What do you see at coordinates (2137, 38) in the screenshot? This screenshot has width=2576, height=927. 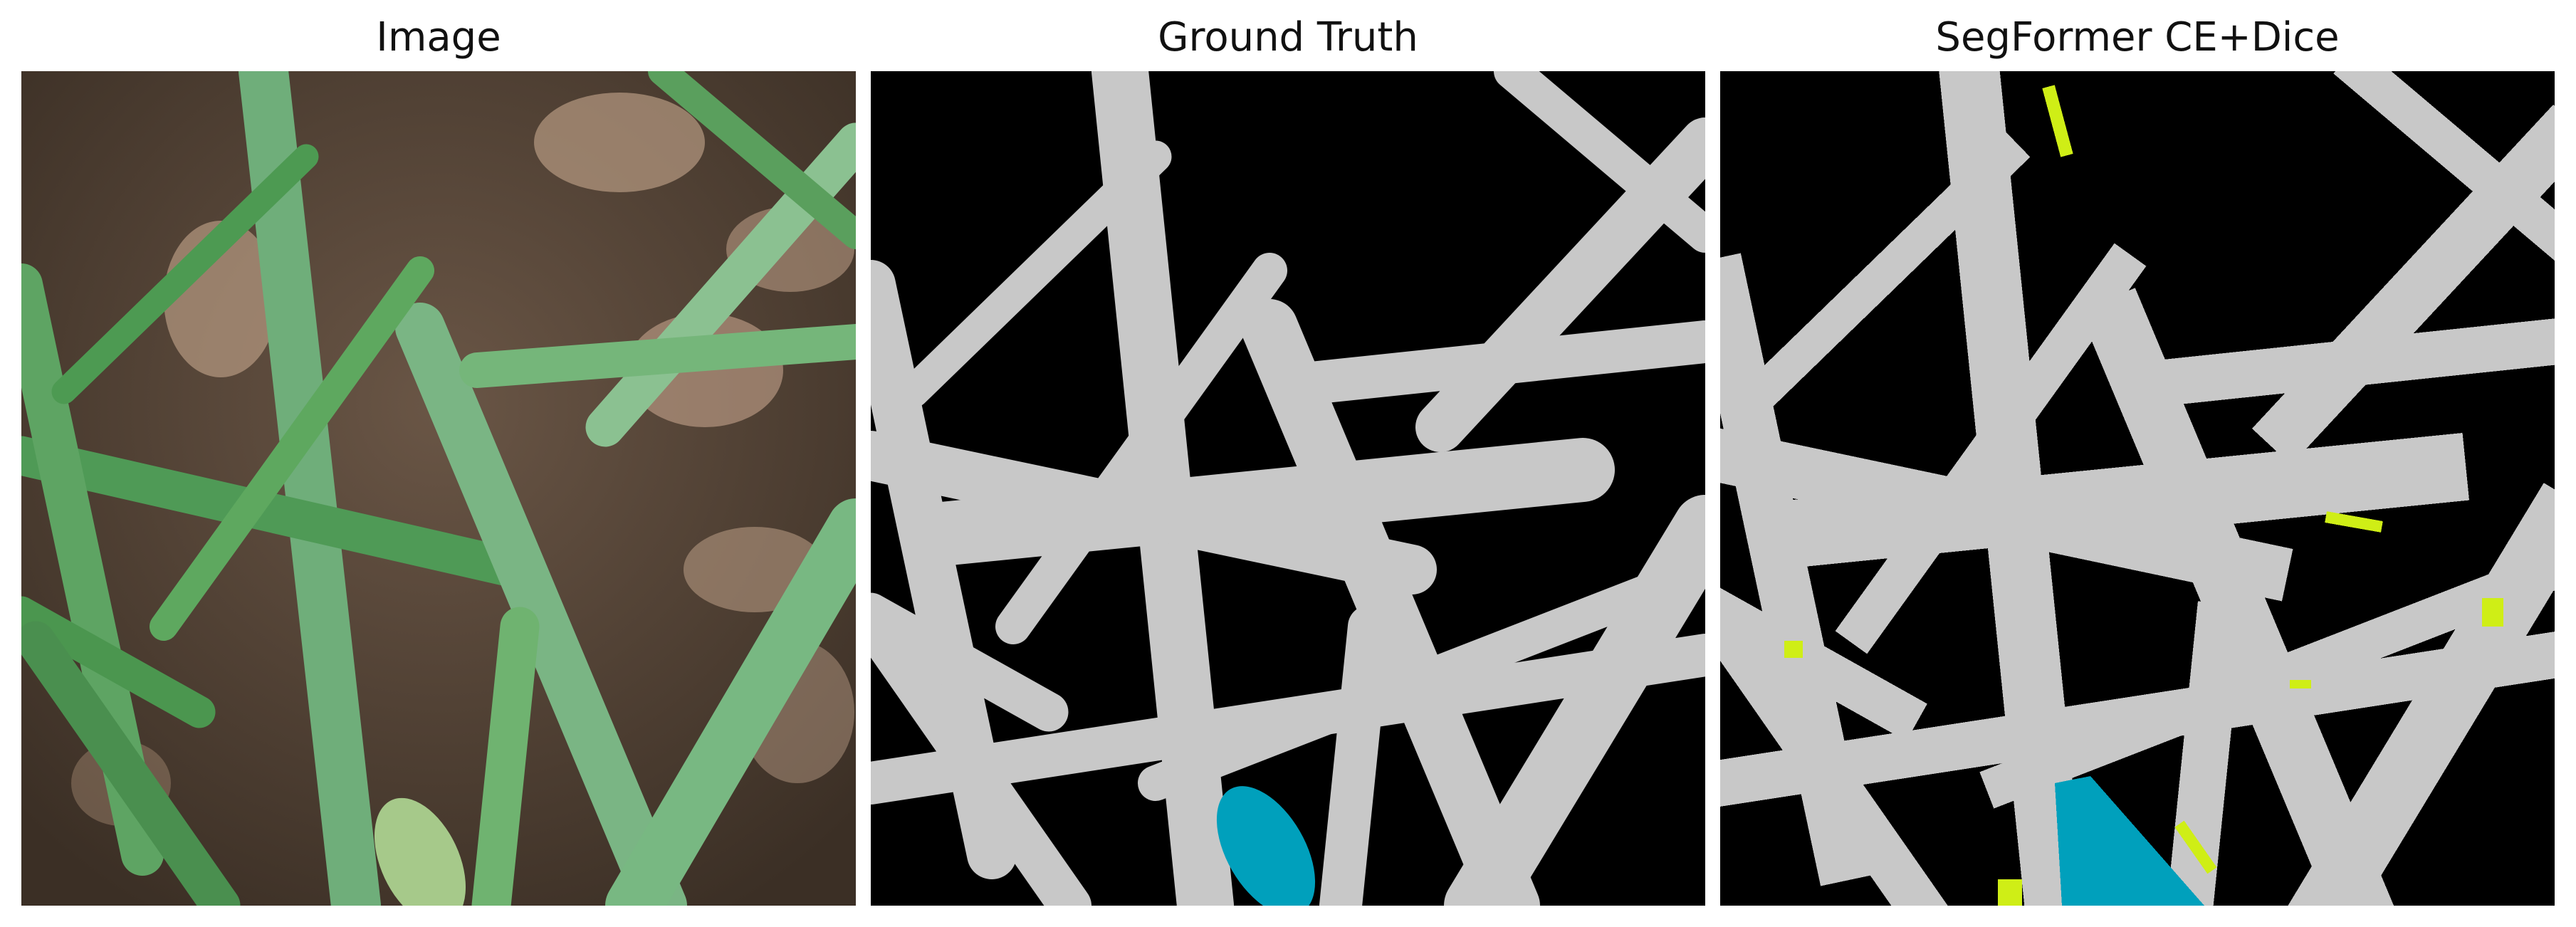 I see `prediction-panel-title: SegFormer CE+Dice` at bounding box center [2137, 38].